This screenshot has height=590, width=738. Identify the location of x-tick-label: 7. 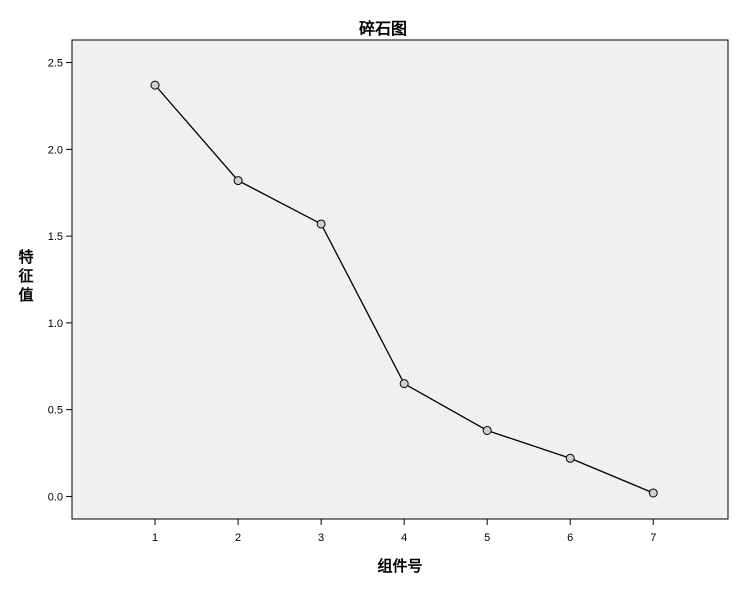
(653, 538).